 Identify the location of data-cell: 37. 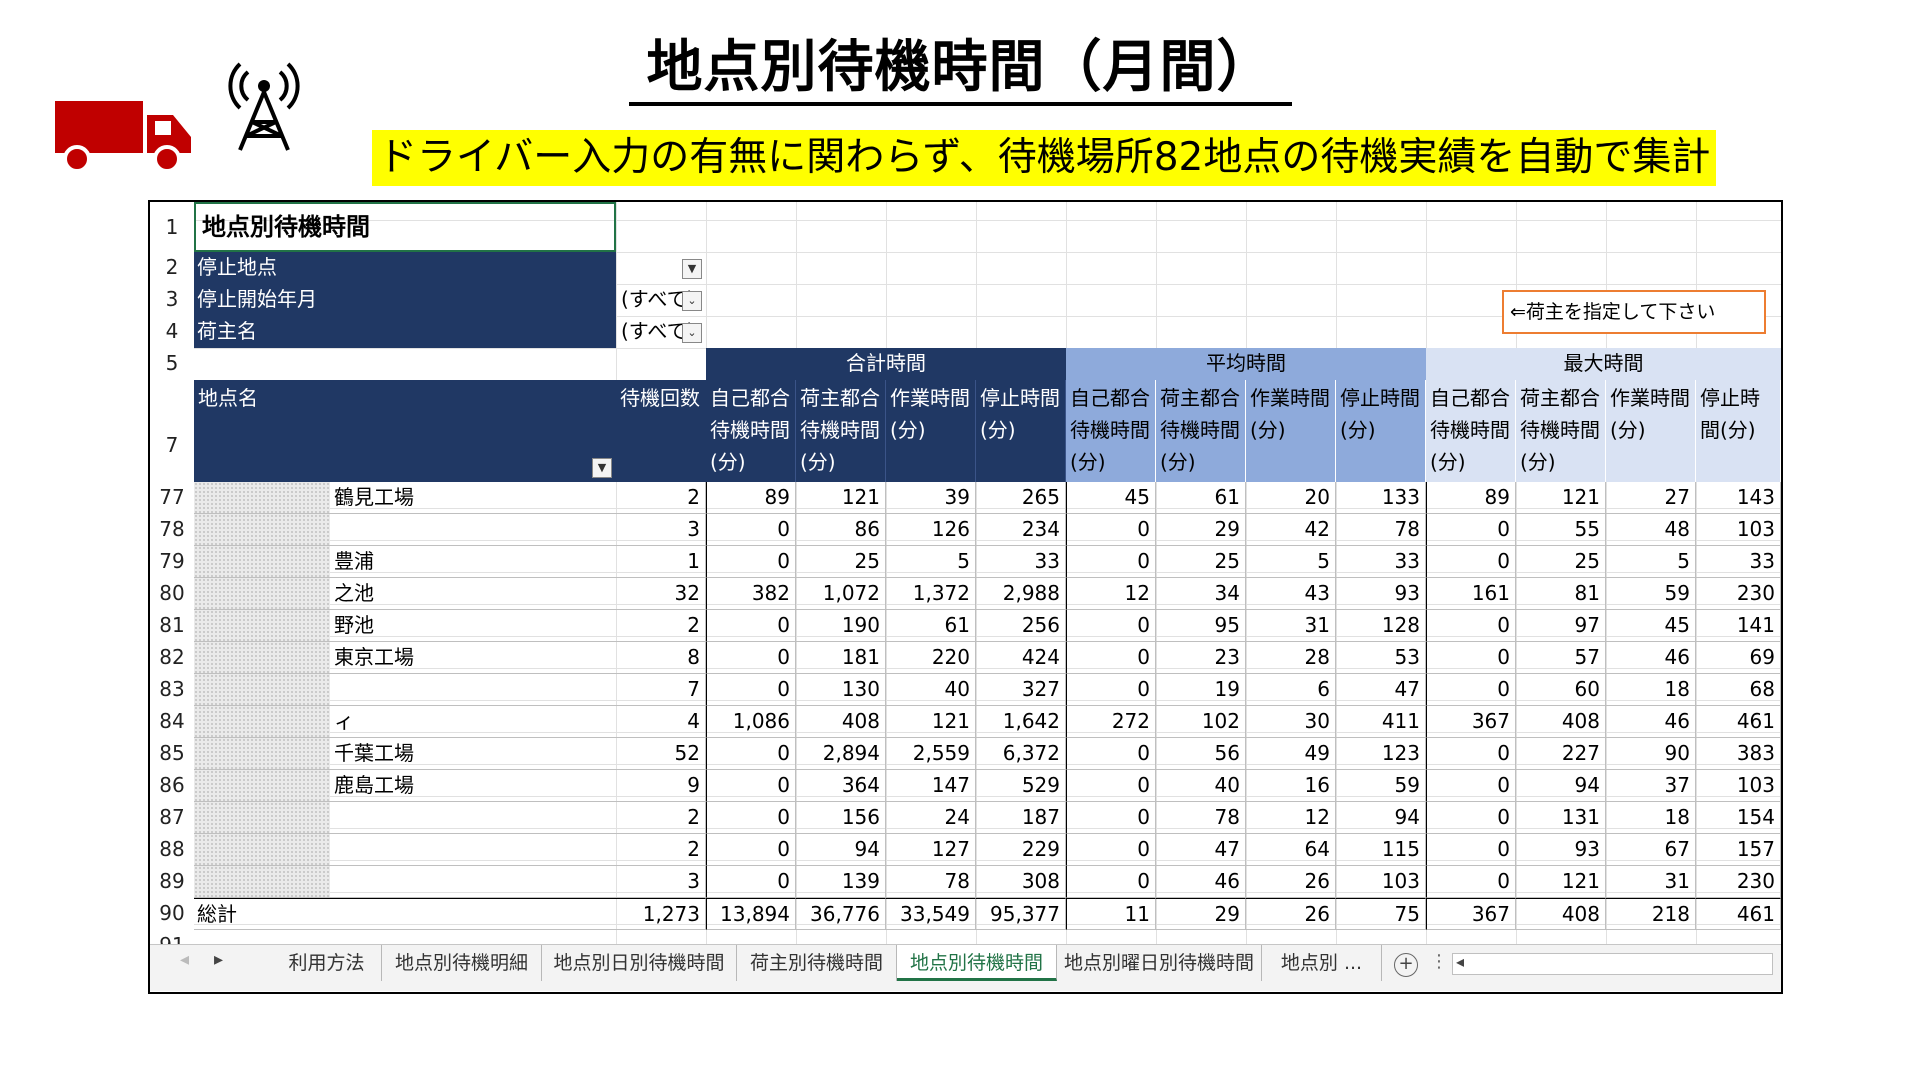
(1651, 786).